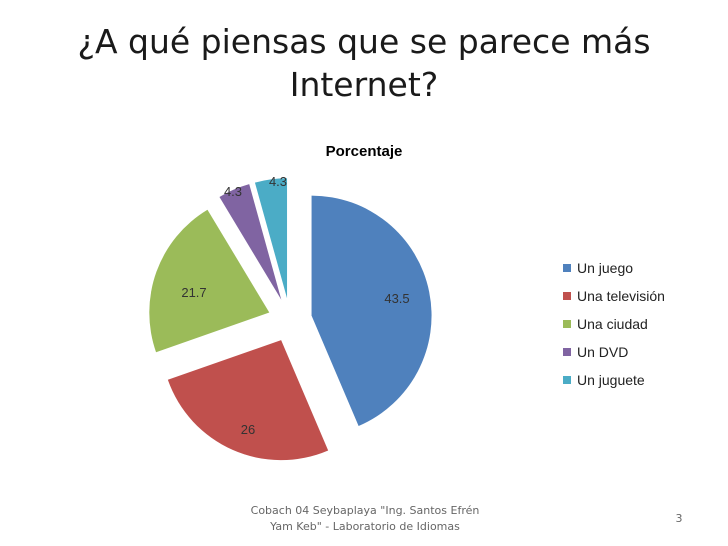 The height and width of the screenshot is (546, 728). I want to click on legend-label-2: Una ciudad, so click(612, 324).